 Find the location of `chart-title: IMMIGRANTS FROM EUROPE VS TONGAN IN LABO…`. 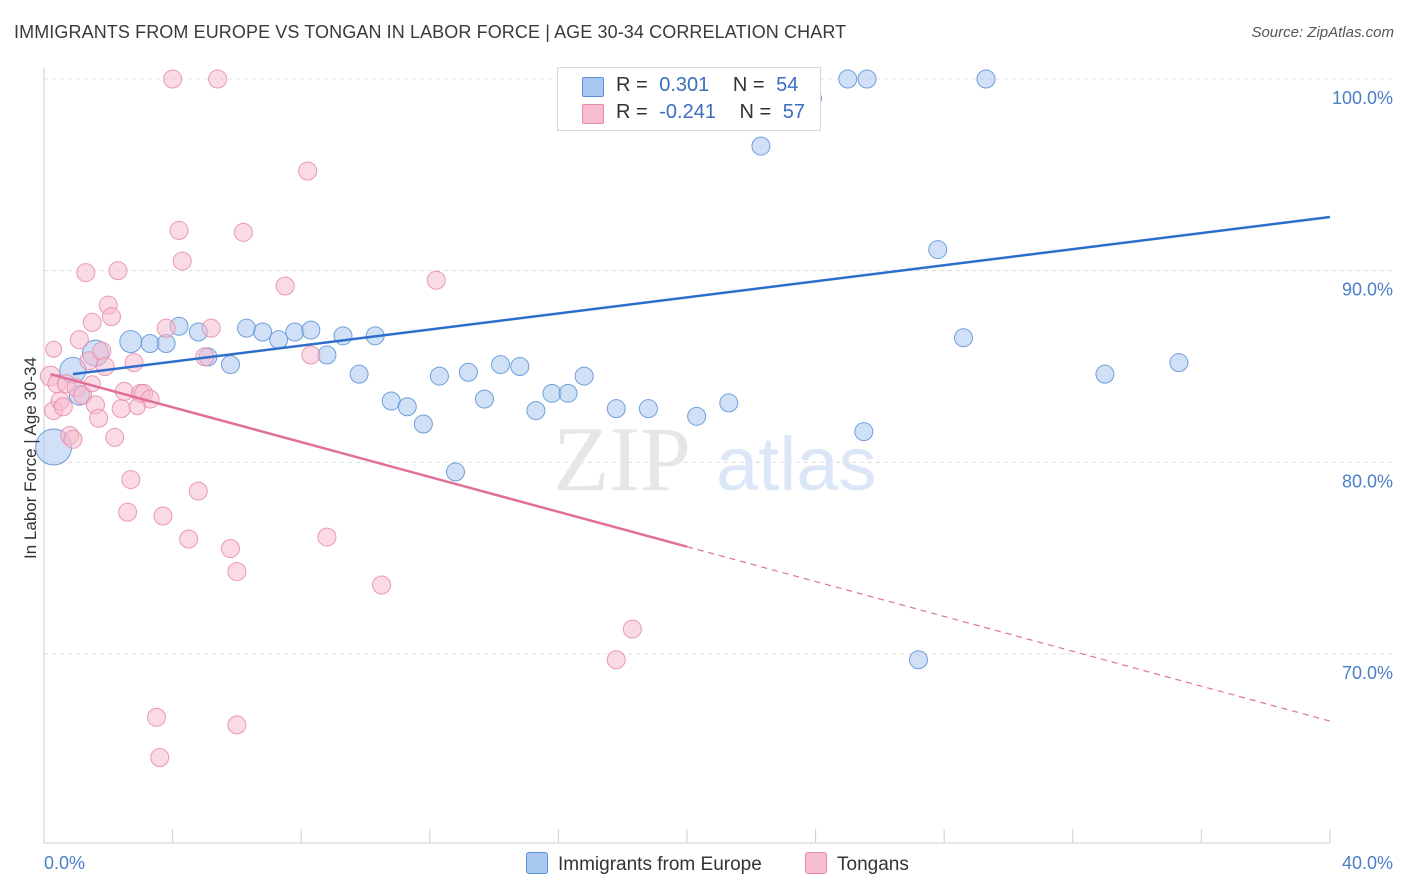

chart-title: IMMIGRANTS FROM EUROPE VS TONGAN IN LABO… is located at coordinates (430, 32).